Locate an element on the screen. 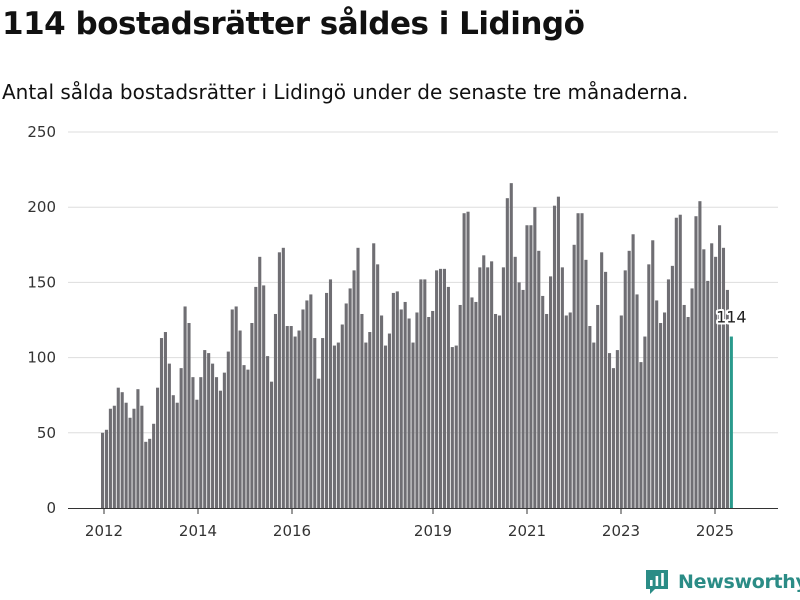  bar-highlight is located at coordinates (731, 422).